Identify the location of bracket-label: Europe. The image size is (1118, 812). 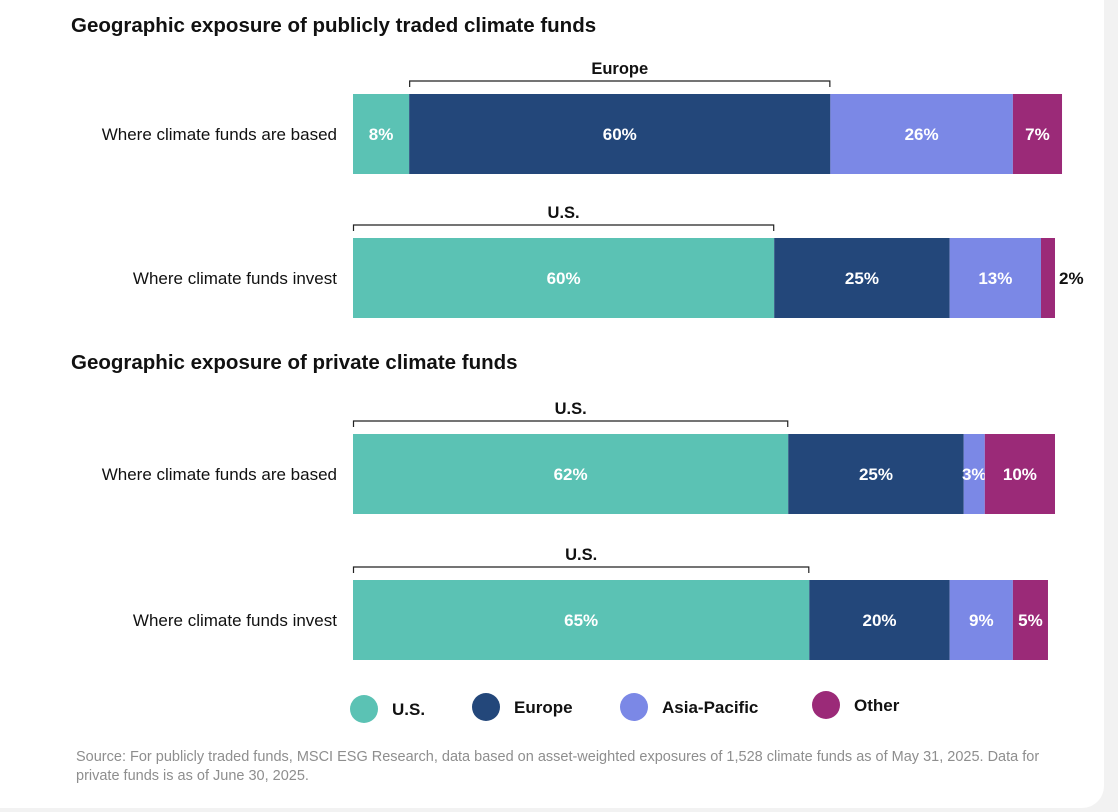
(619, 69).